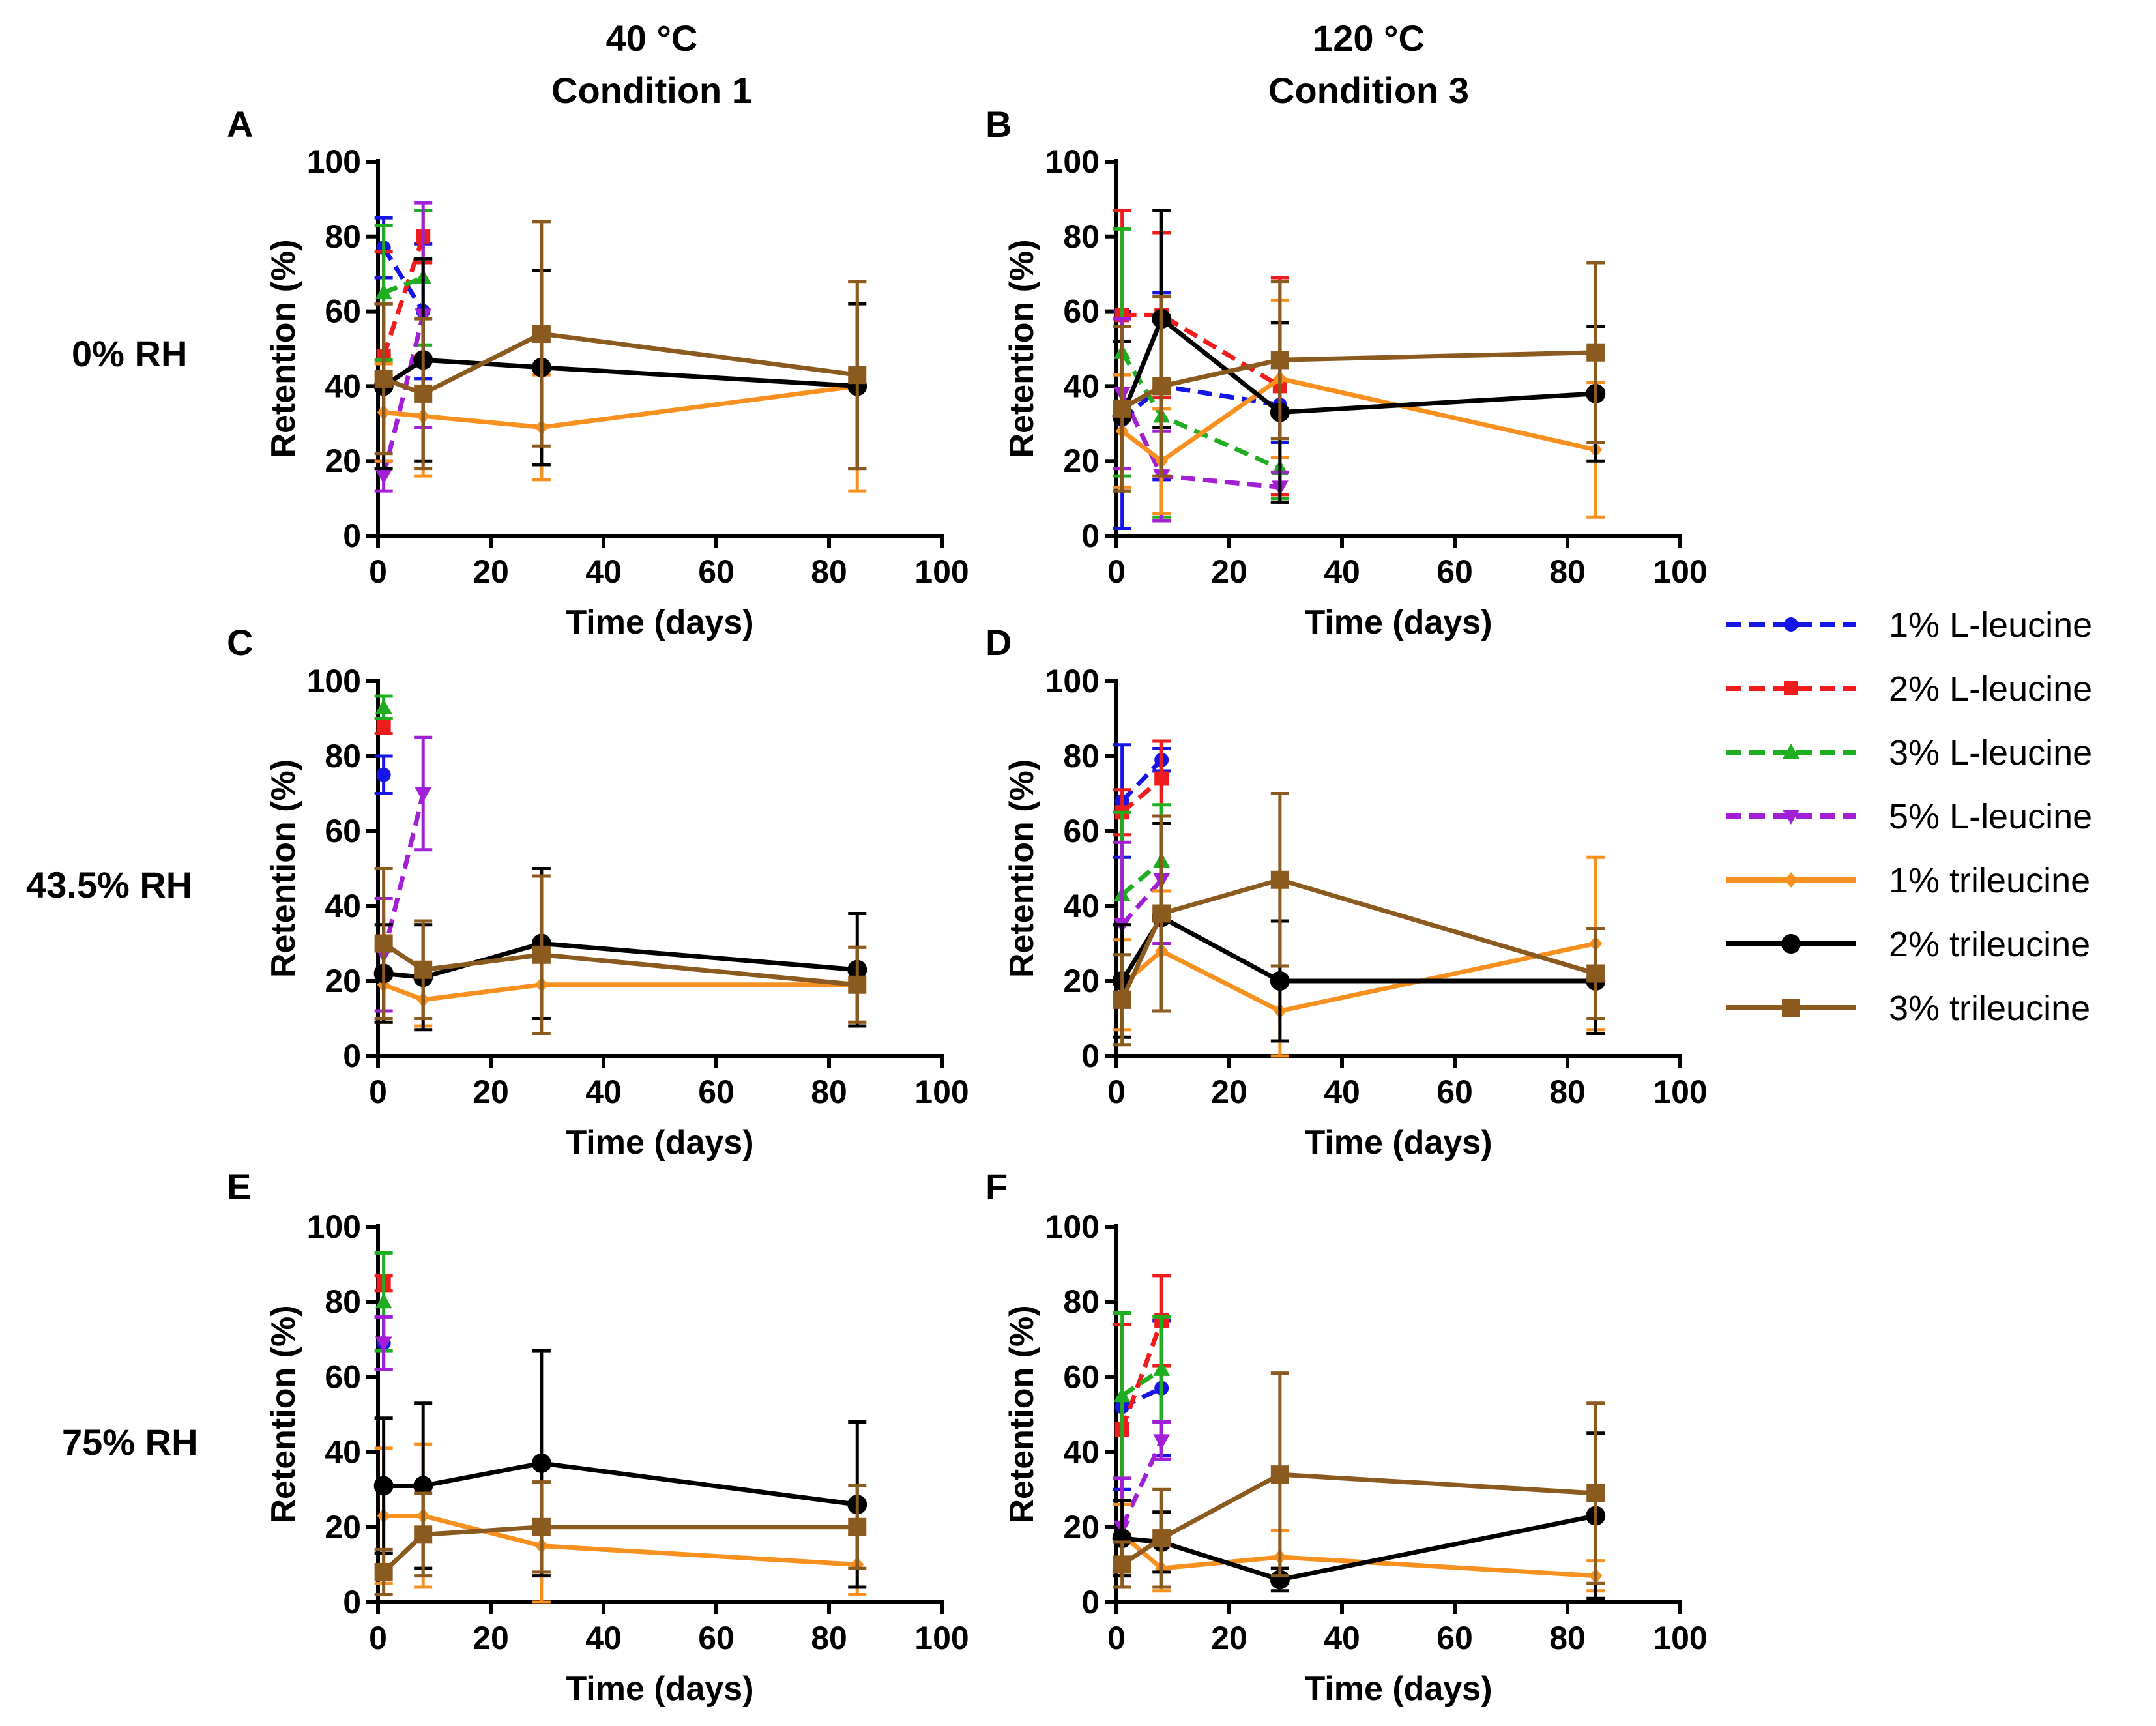  I want to click on legend-item: 1% L-leucine, so click(1909, 625).